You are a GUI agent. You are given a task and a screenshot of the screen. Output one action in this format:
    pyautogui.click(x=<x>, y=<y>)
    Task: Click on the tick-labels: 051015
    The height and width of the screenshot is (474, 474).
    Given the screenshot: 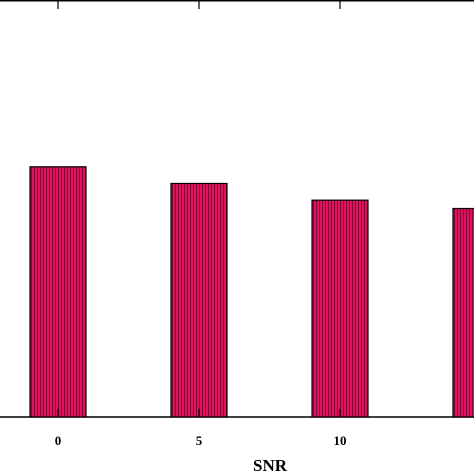 What is the action you would take?
    pyautogui.click(x=201, y=440)
    